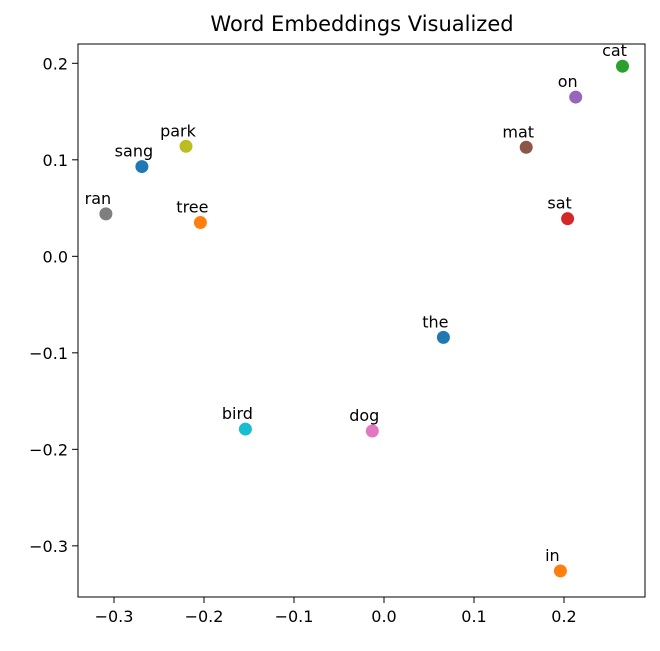 This screenshot has height=651, width=660. I want to click on x-tick-label: −0.3, so click(114, 616).